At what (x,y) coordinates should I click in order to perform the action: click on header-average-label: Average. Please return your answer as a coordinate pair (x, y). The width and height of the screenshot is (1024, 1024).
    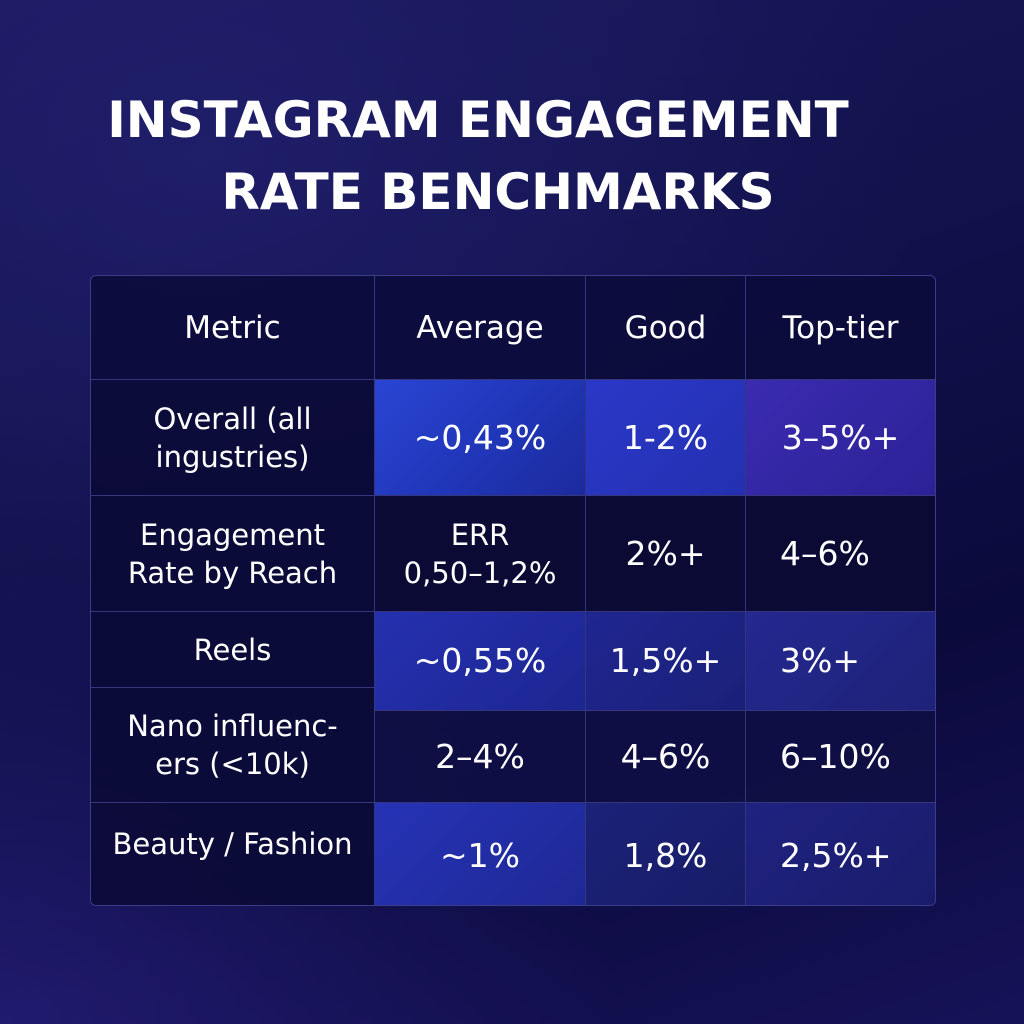
    Looking at the image, I should click on (480, 327).